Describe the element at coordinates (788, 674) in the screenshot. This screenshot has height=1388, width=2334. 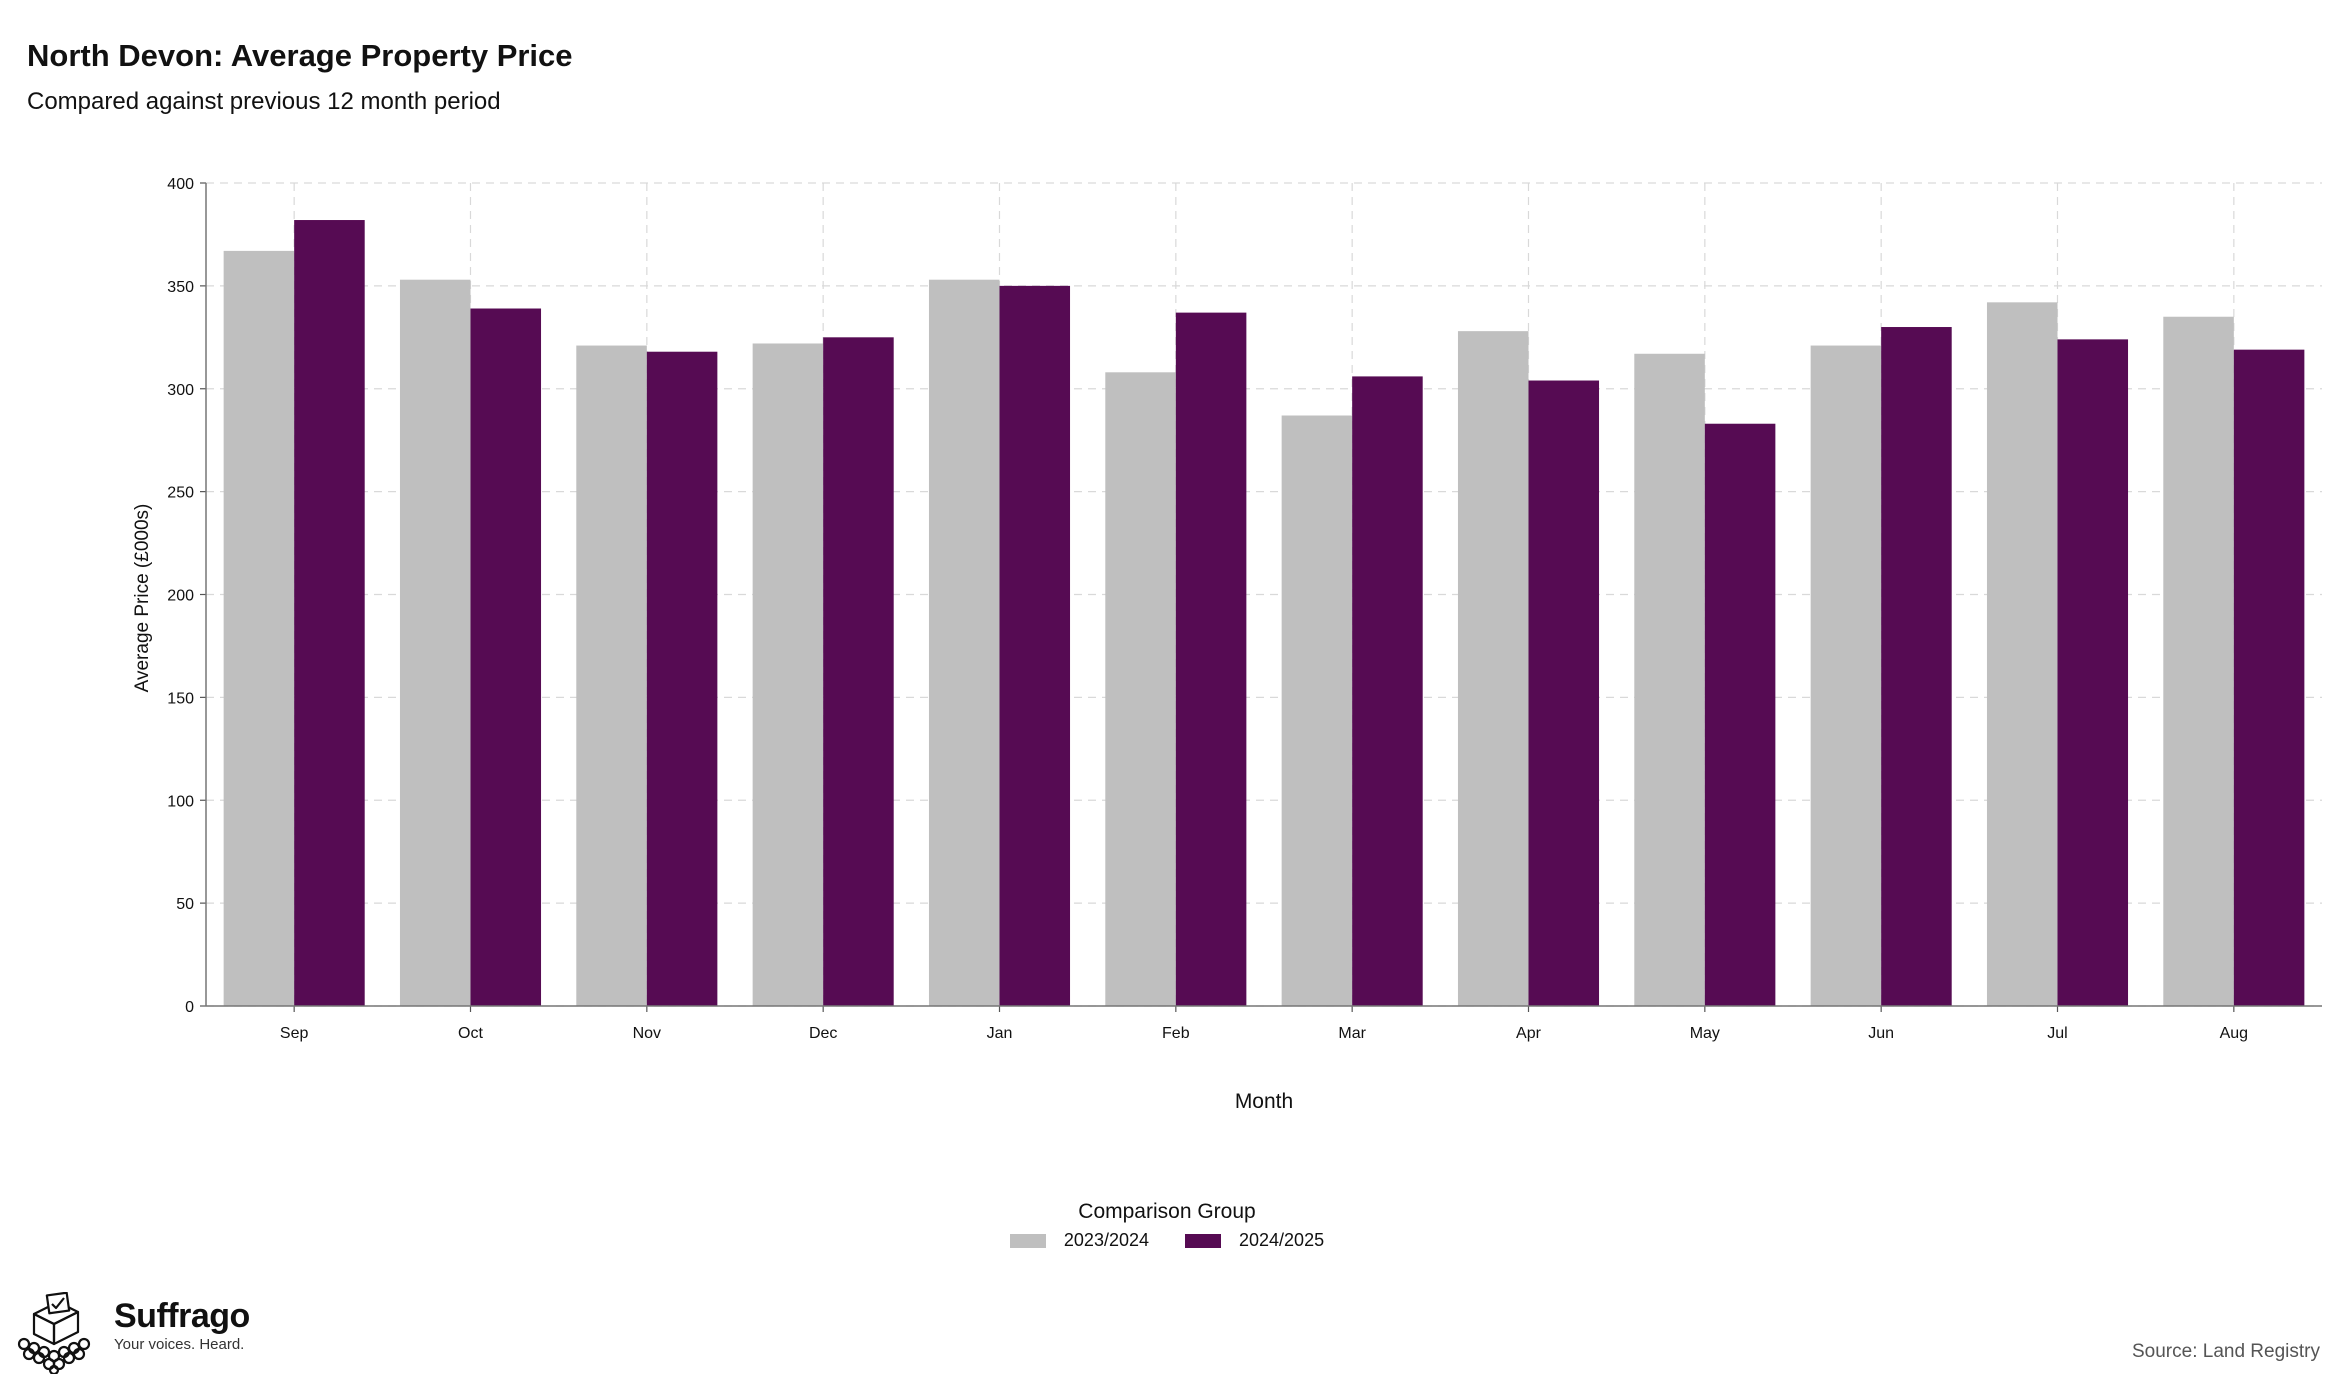
I see `bar-2023-2024-dec` at that location.